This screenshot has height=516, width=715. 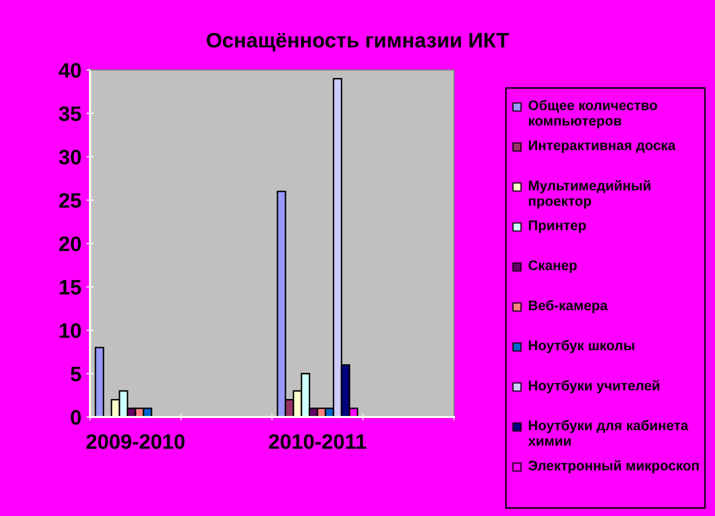 What do you see at coordinates (99, 381) in the screenshot?
I see `bar` at bounding box center [99, 381].